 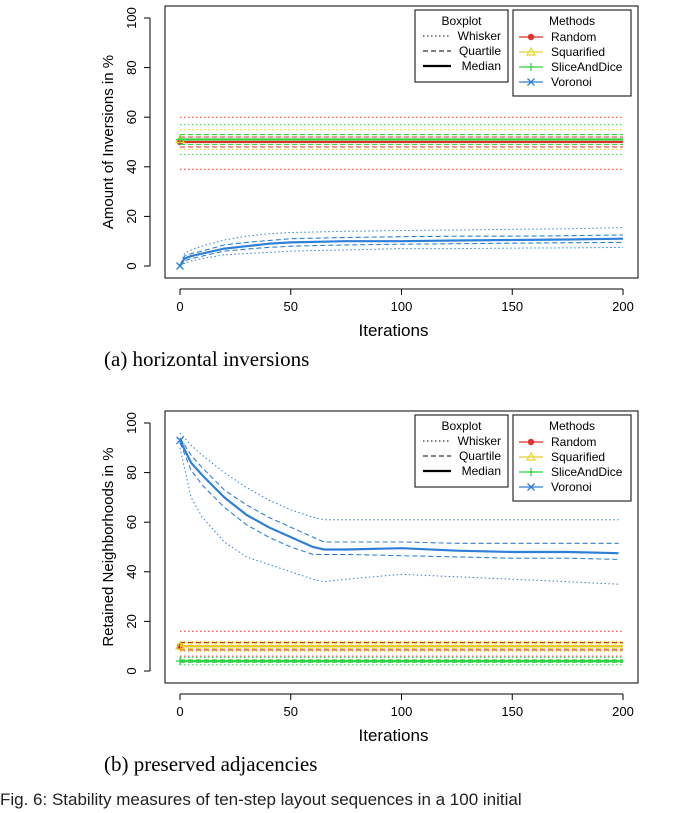 What do you see at coordinates (207, 359) in the screenshot?
I see `caption-horizontal-inversions: (a) horizontal inversions` at bounding box center [207, 359].